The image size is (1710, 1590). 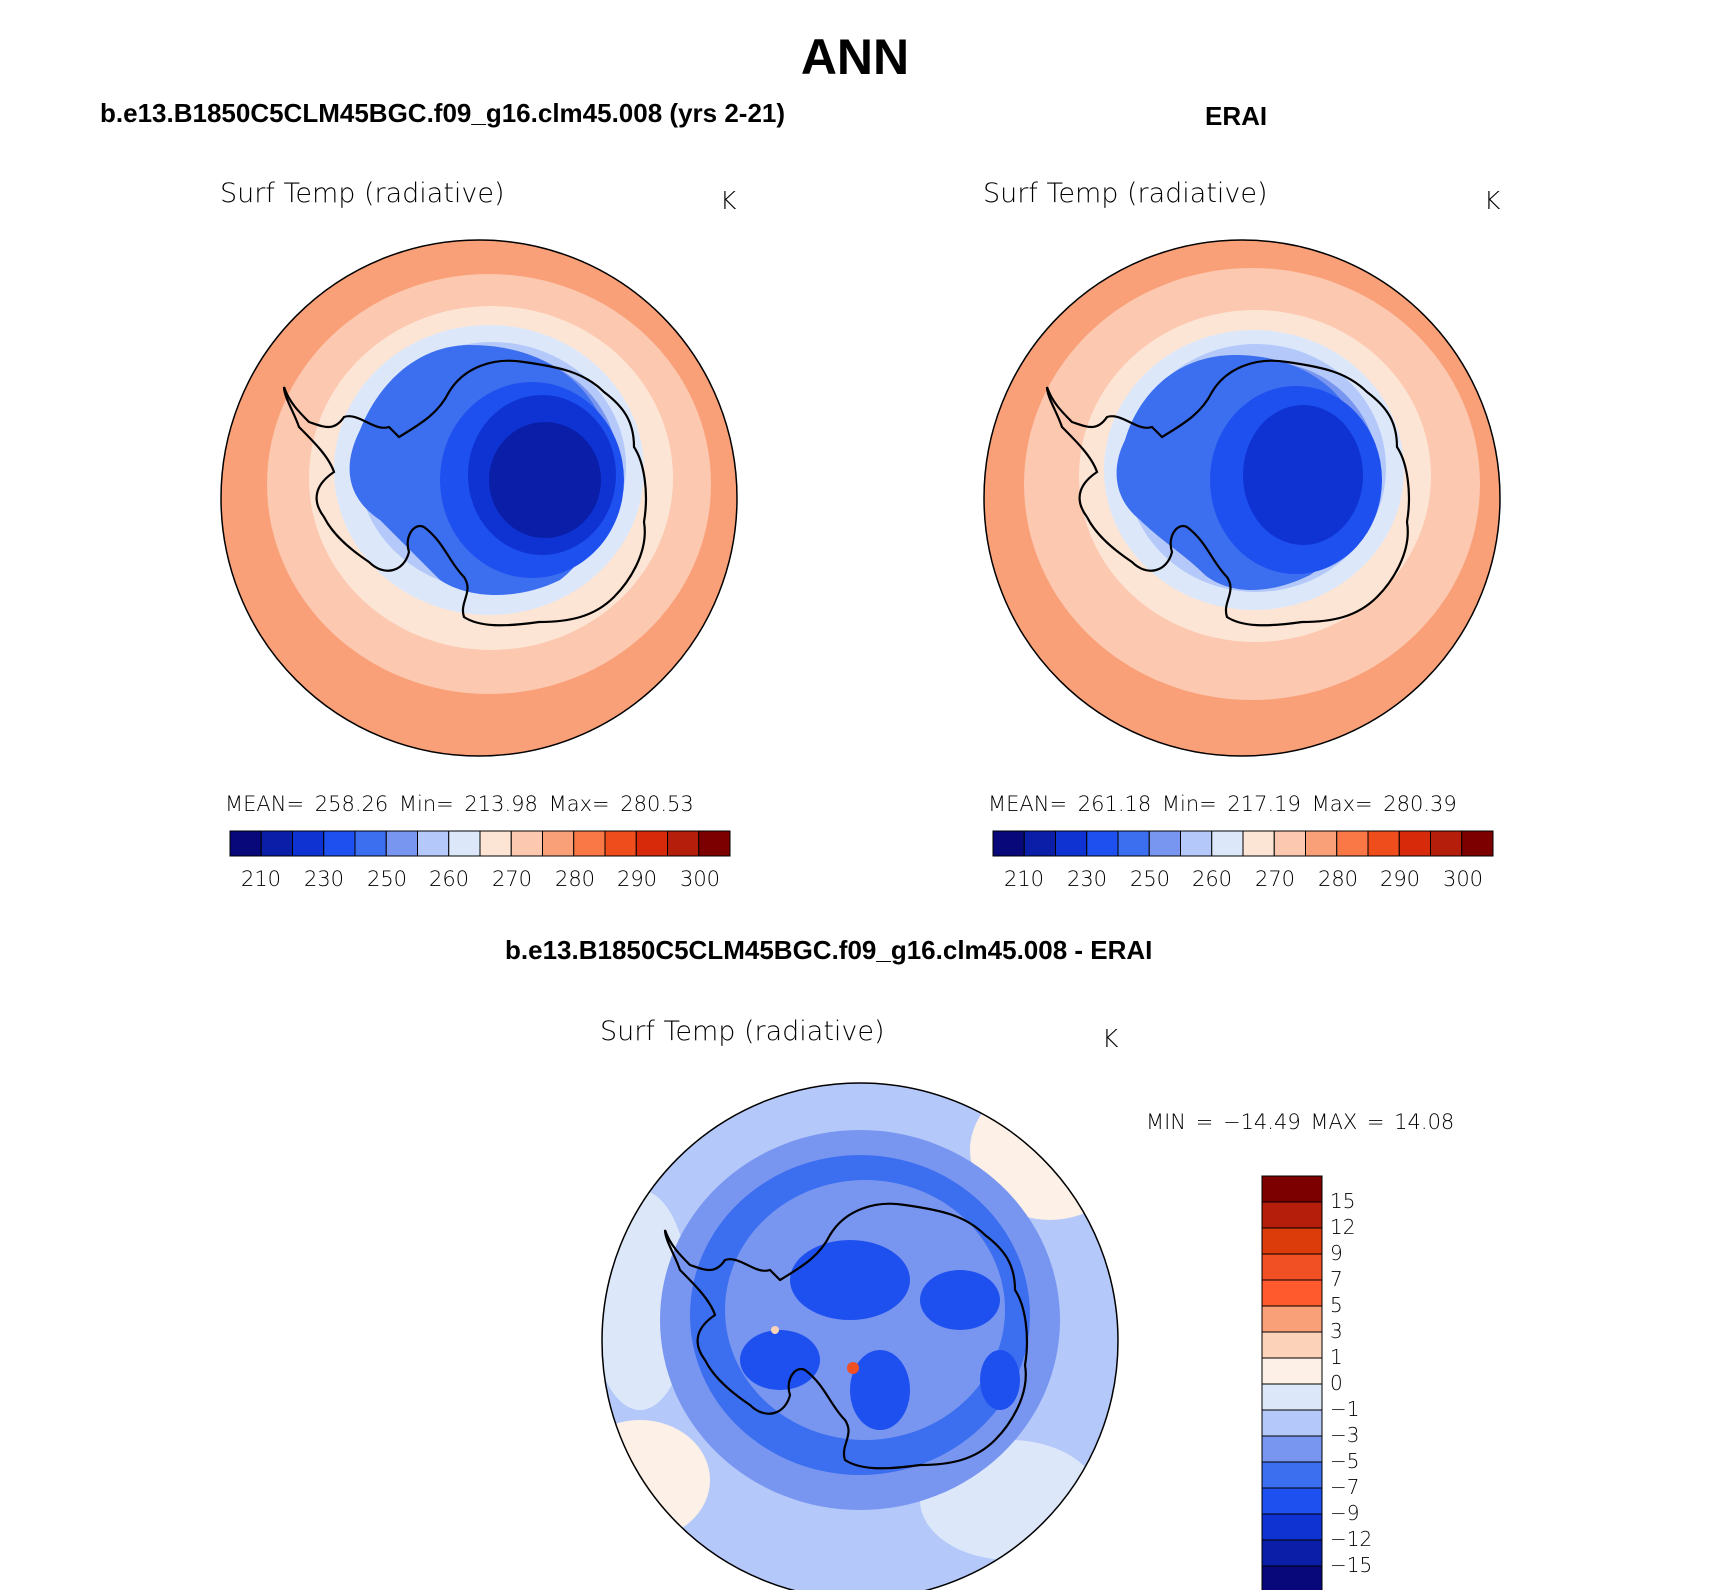 What do you see at coordinates (1345, 1487) in the screenshot?
I see `colorbar-label: −7` at bounding box center [1345, 1487].